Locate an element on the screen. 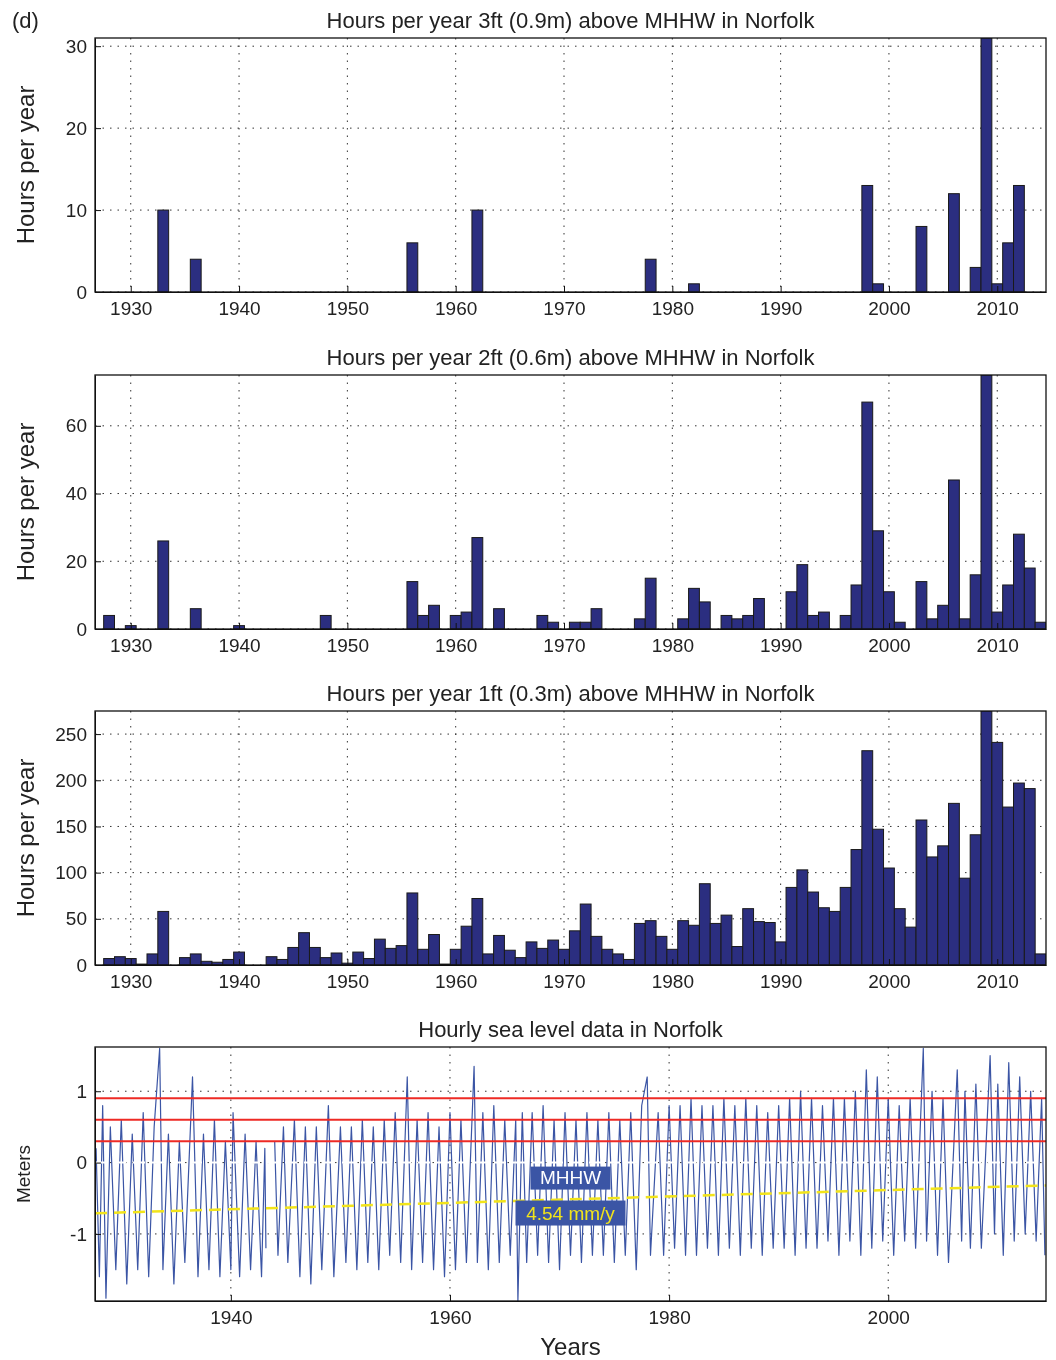 Image resolution: width=1056 pixels, height=1360 pixels. y-tick-label: 40 is located at coordinates (76, 494).